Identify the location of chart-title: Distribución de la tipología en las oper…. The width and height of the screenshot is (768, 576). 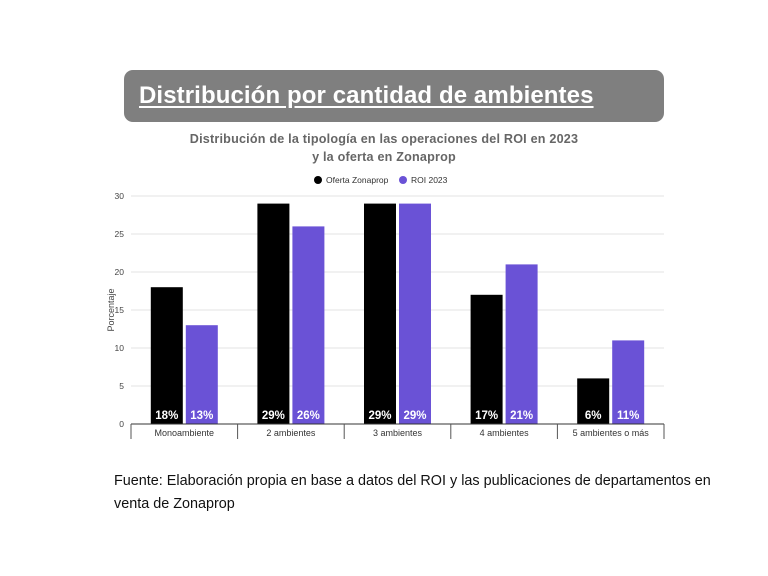
(384, 148).